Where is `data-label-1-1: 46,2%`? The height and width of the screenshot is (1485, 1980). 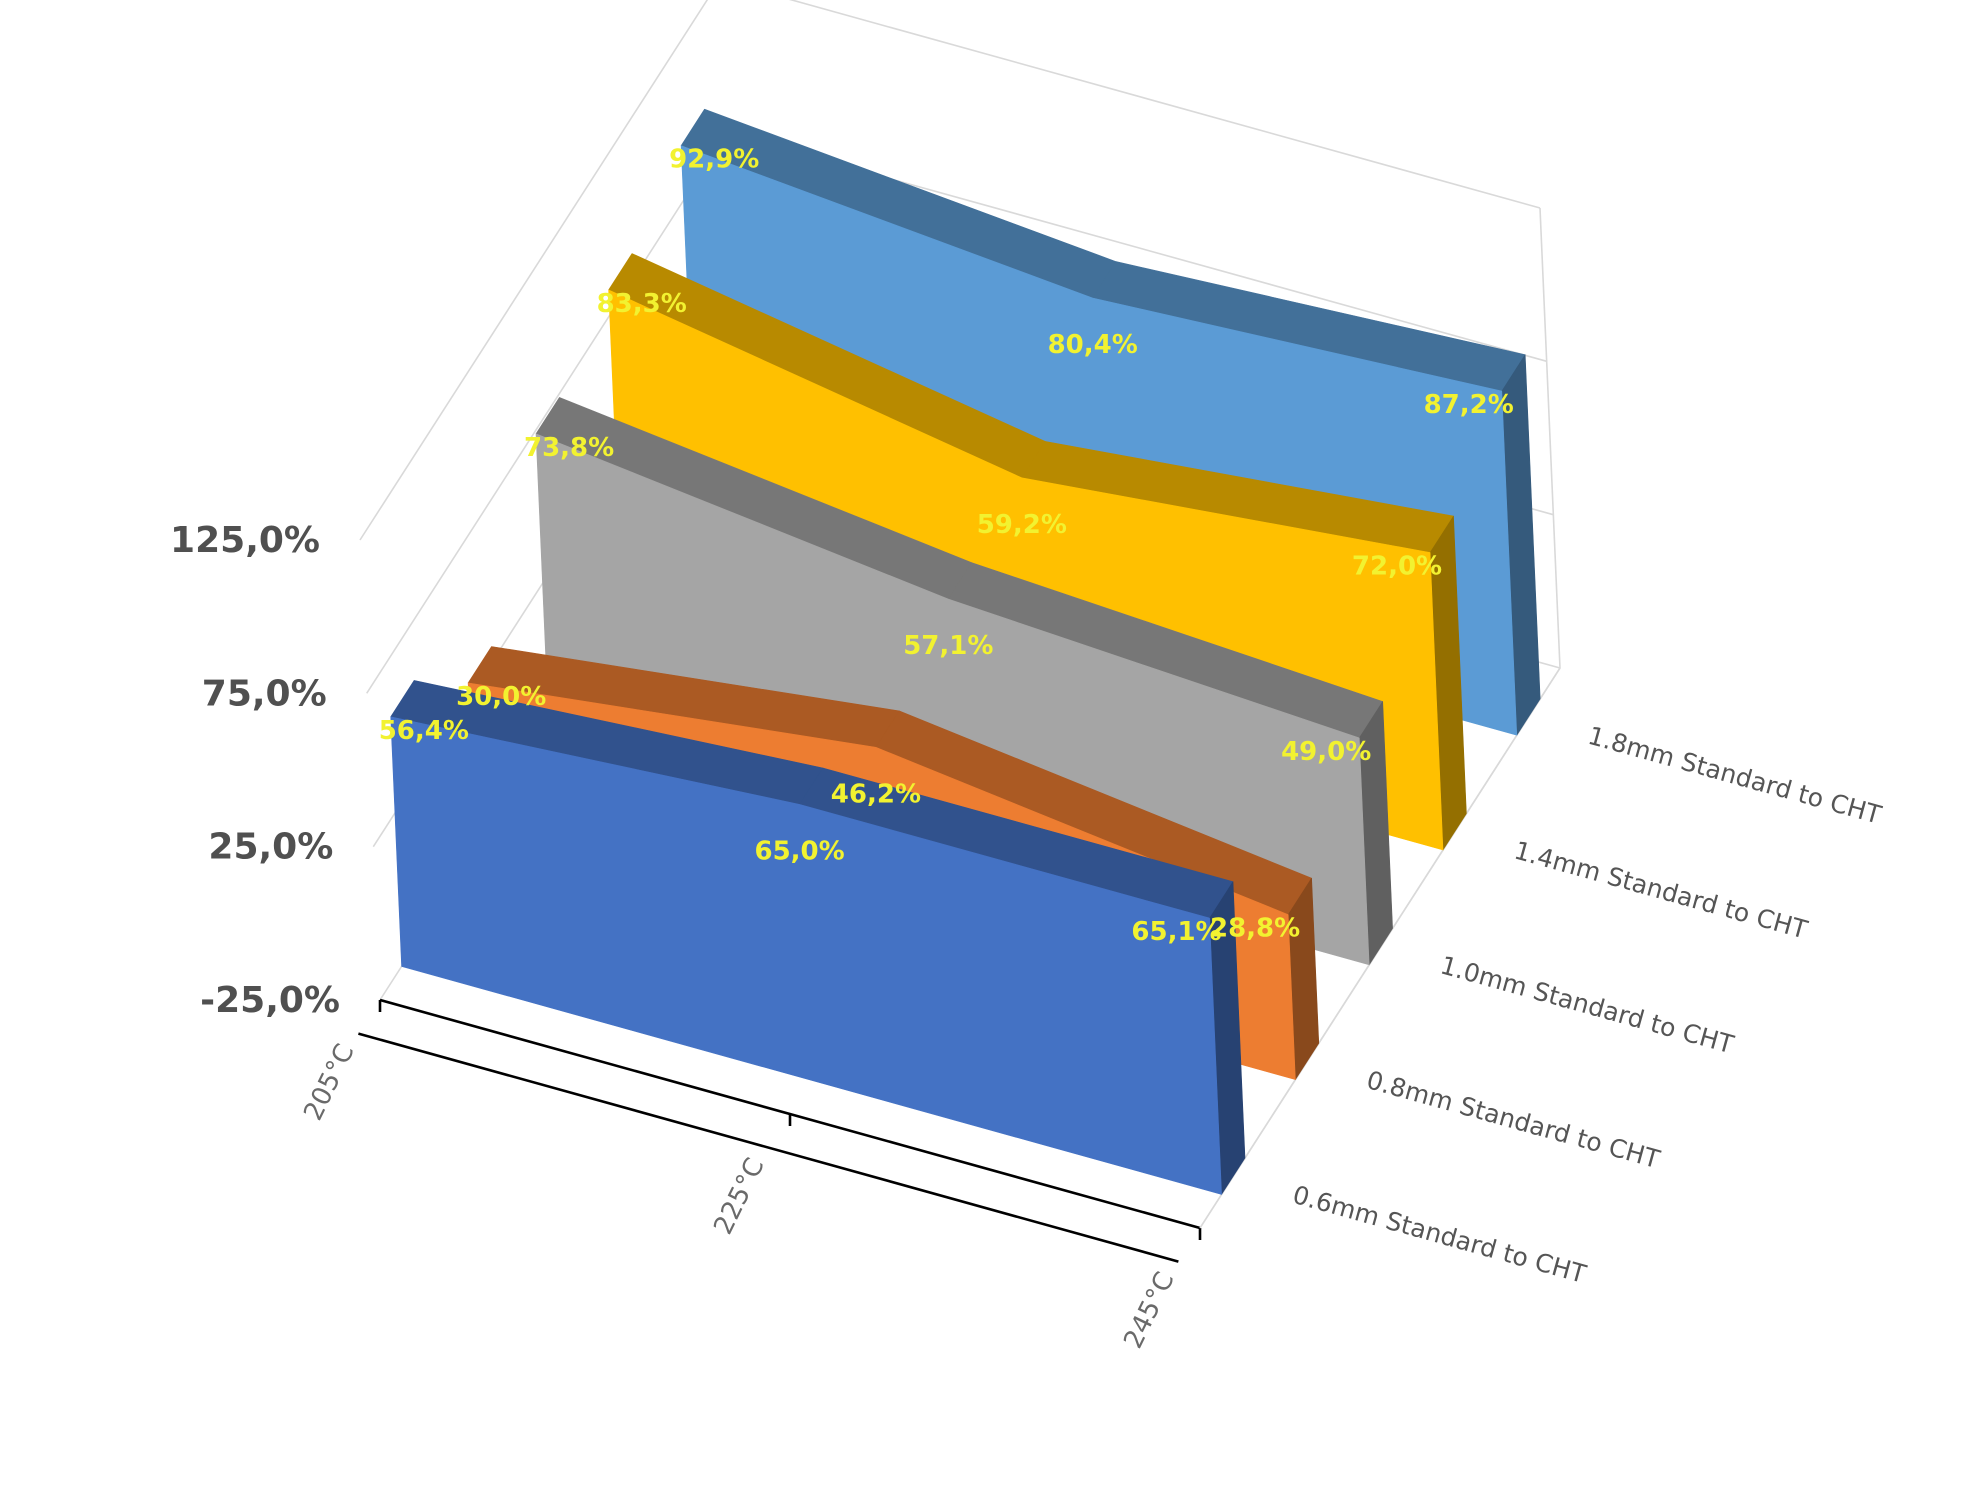 data-label-1-1: 46,2% is located at coordinates (876, 794).